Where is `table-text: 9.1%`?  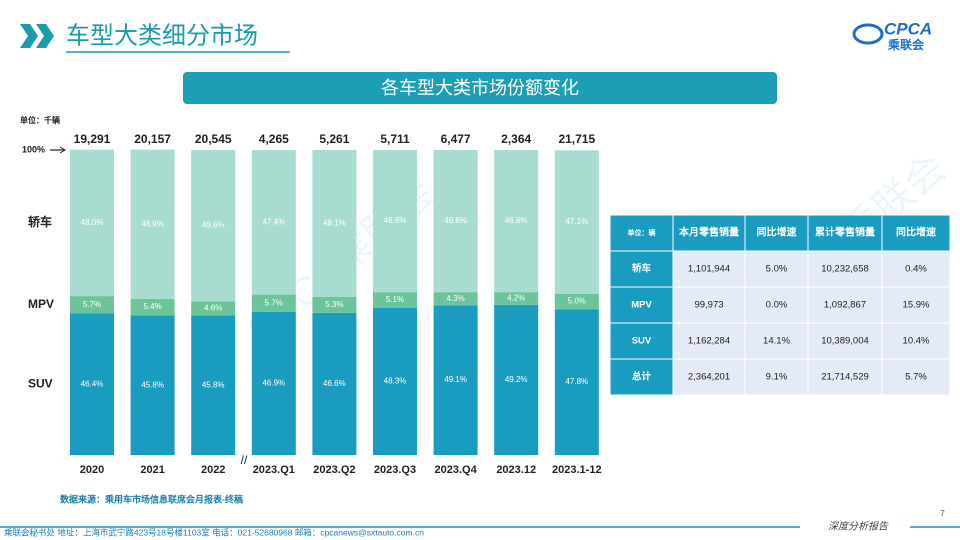 table-text: 9.1% is located at coordinates (777, 377).